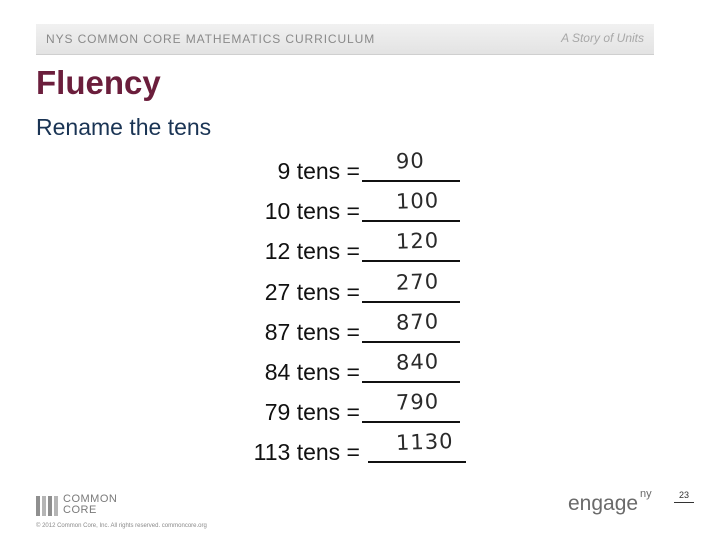 The height and width of the screenshot is (540, 720). I want to click on handwritten-answer: 100, so click(417, 201).